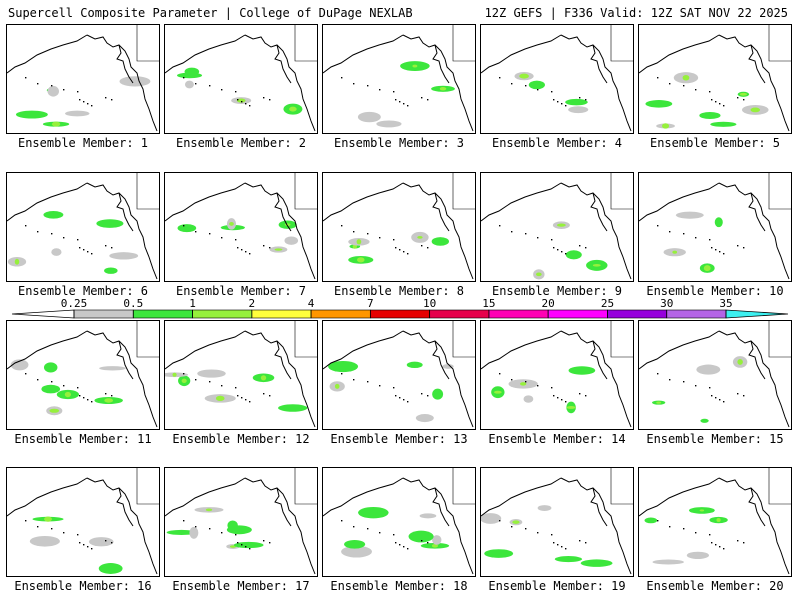 Image resolution: width=800 pixels, height=600 pixels. What do you see at coordinates (83, 291) in the screenshot?
I see `member-label: Ensemble Member: 6` at bounding box center [83, 291].